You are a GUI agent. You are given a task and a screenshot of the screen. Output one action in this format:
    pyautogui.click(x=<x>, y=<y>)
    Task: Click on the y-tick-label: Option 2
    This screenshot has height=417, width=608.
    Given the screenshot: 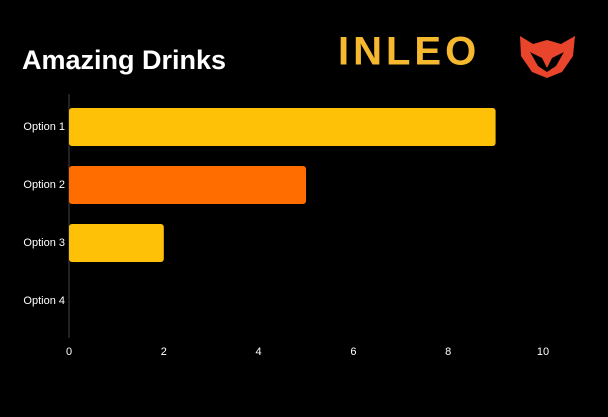 What is the action you would take?
    pyautogui.click(x=44, y=185)
    